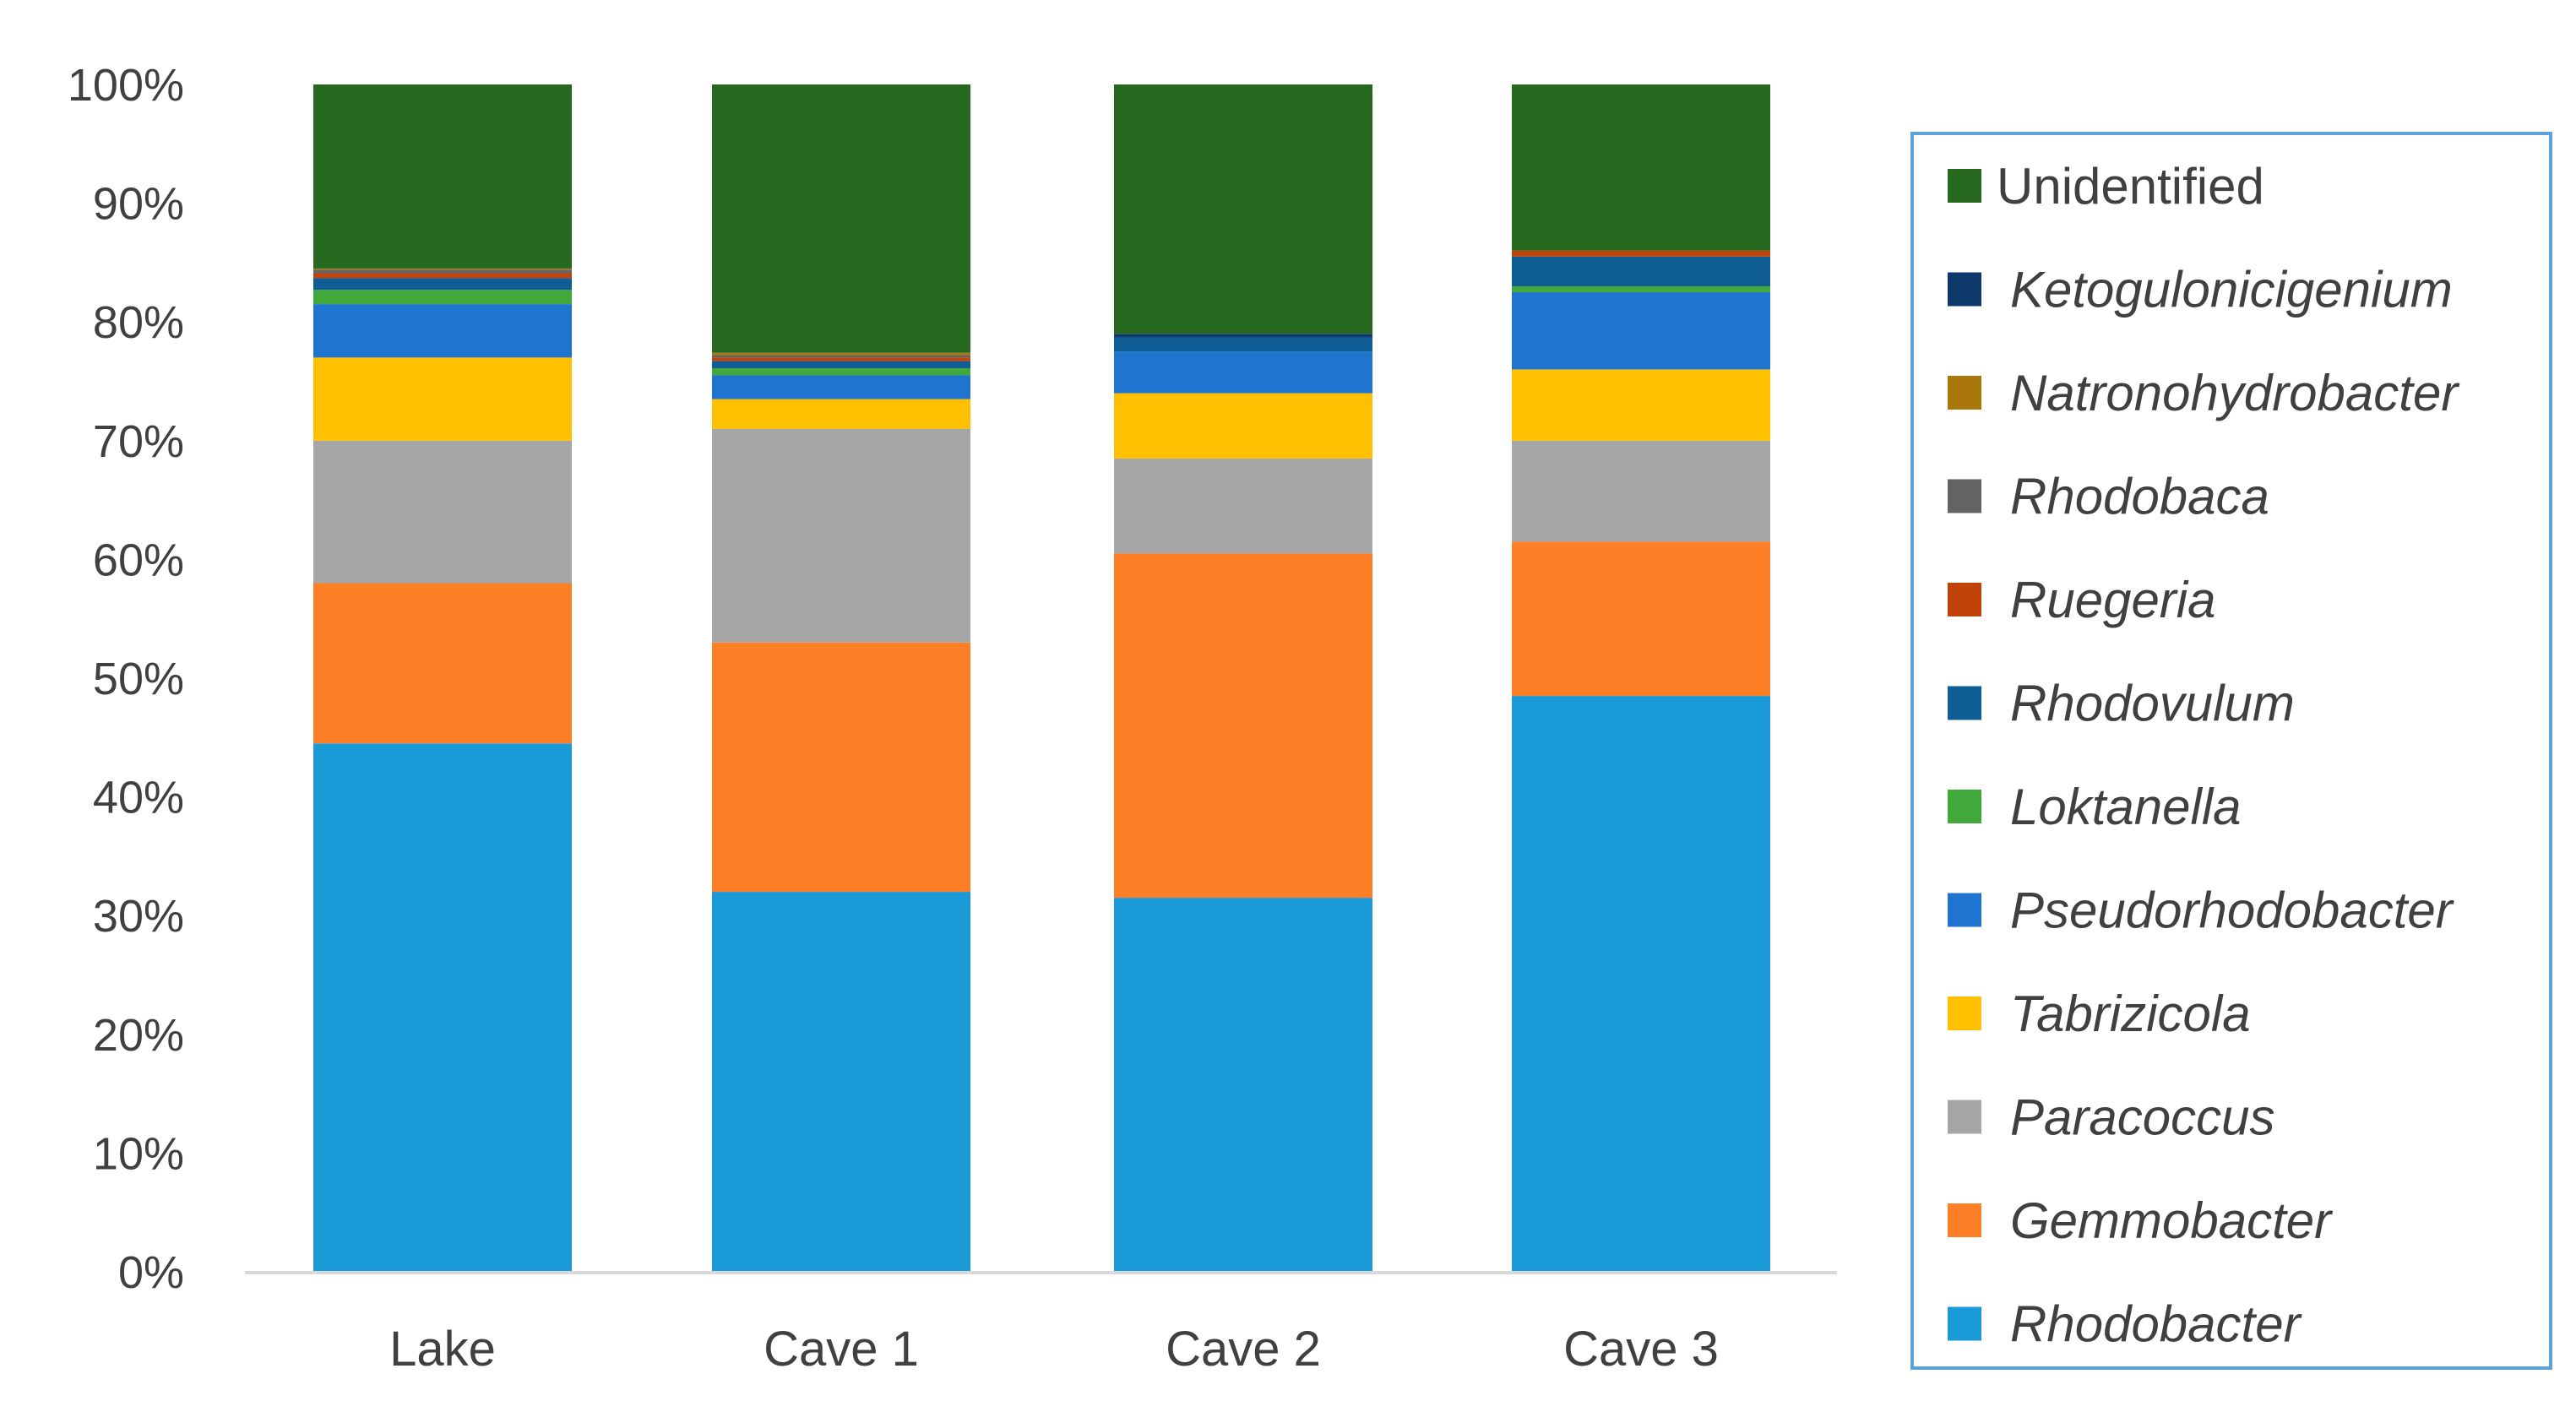 The image size is (2576, 1412). Describe the element at coordinates (2156, 1324) in the screenshot. I see `legend-label: Rhodobacter` at that location.